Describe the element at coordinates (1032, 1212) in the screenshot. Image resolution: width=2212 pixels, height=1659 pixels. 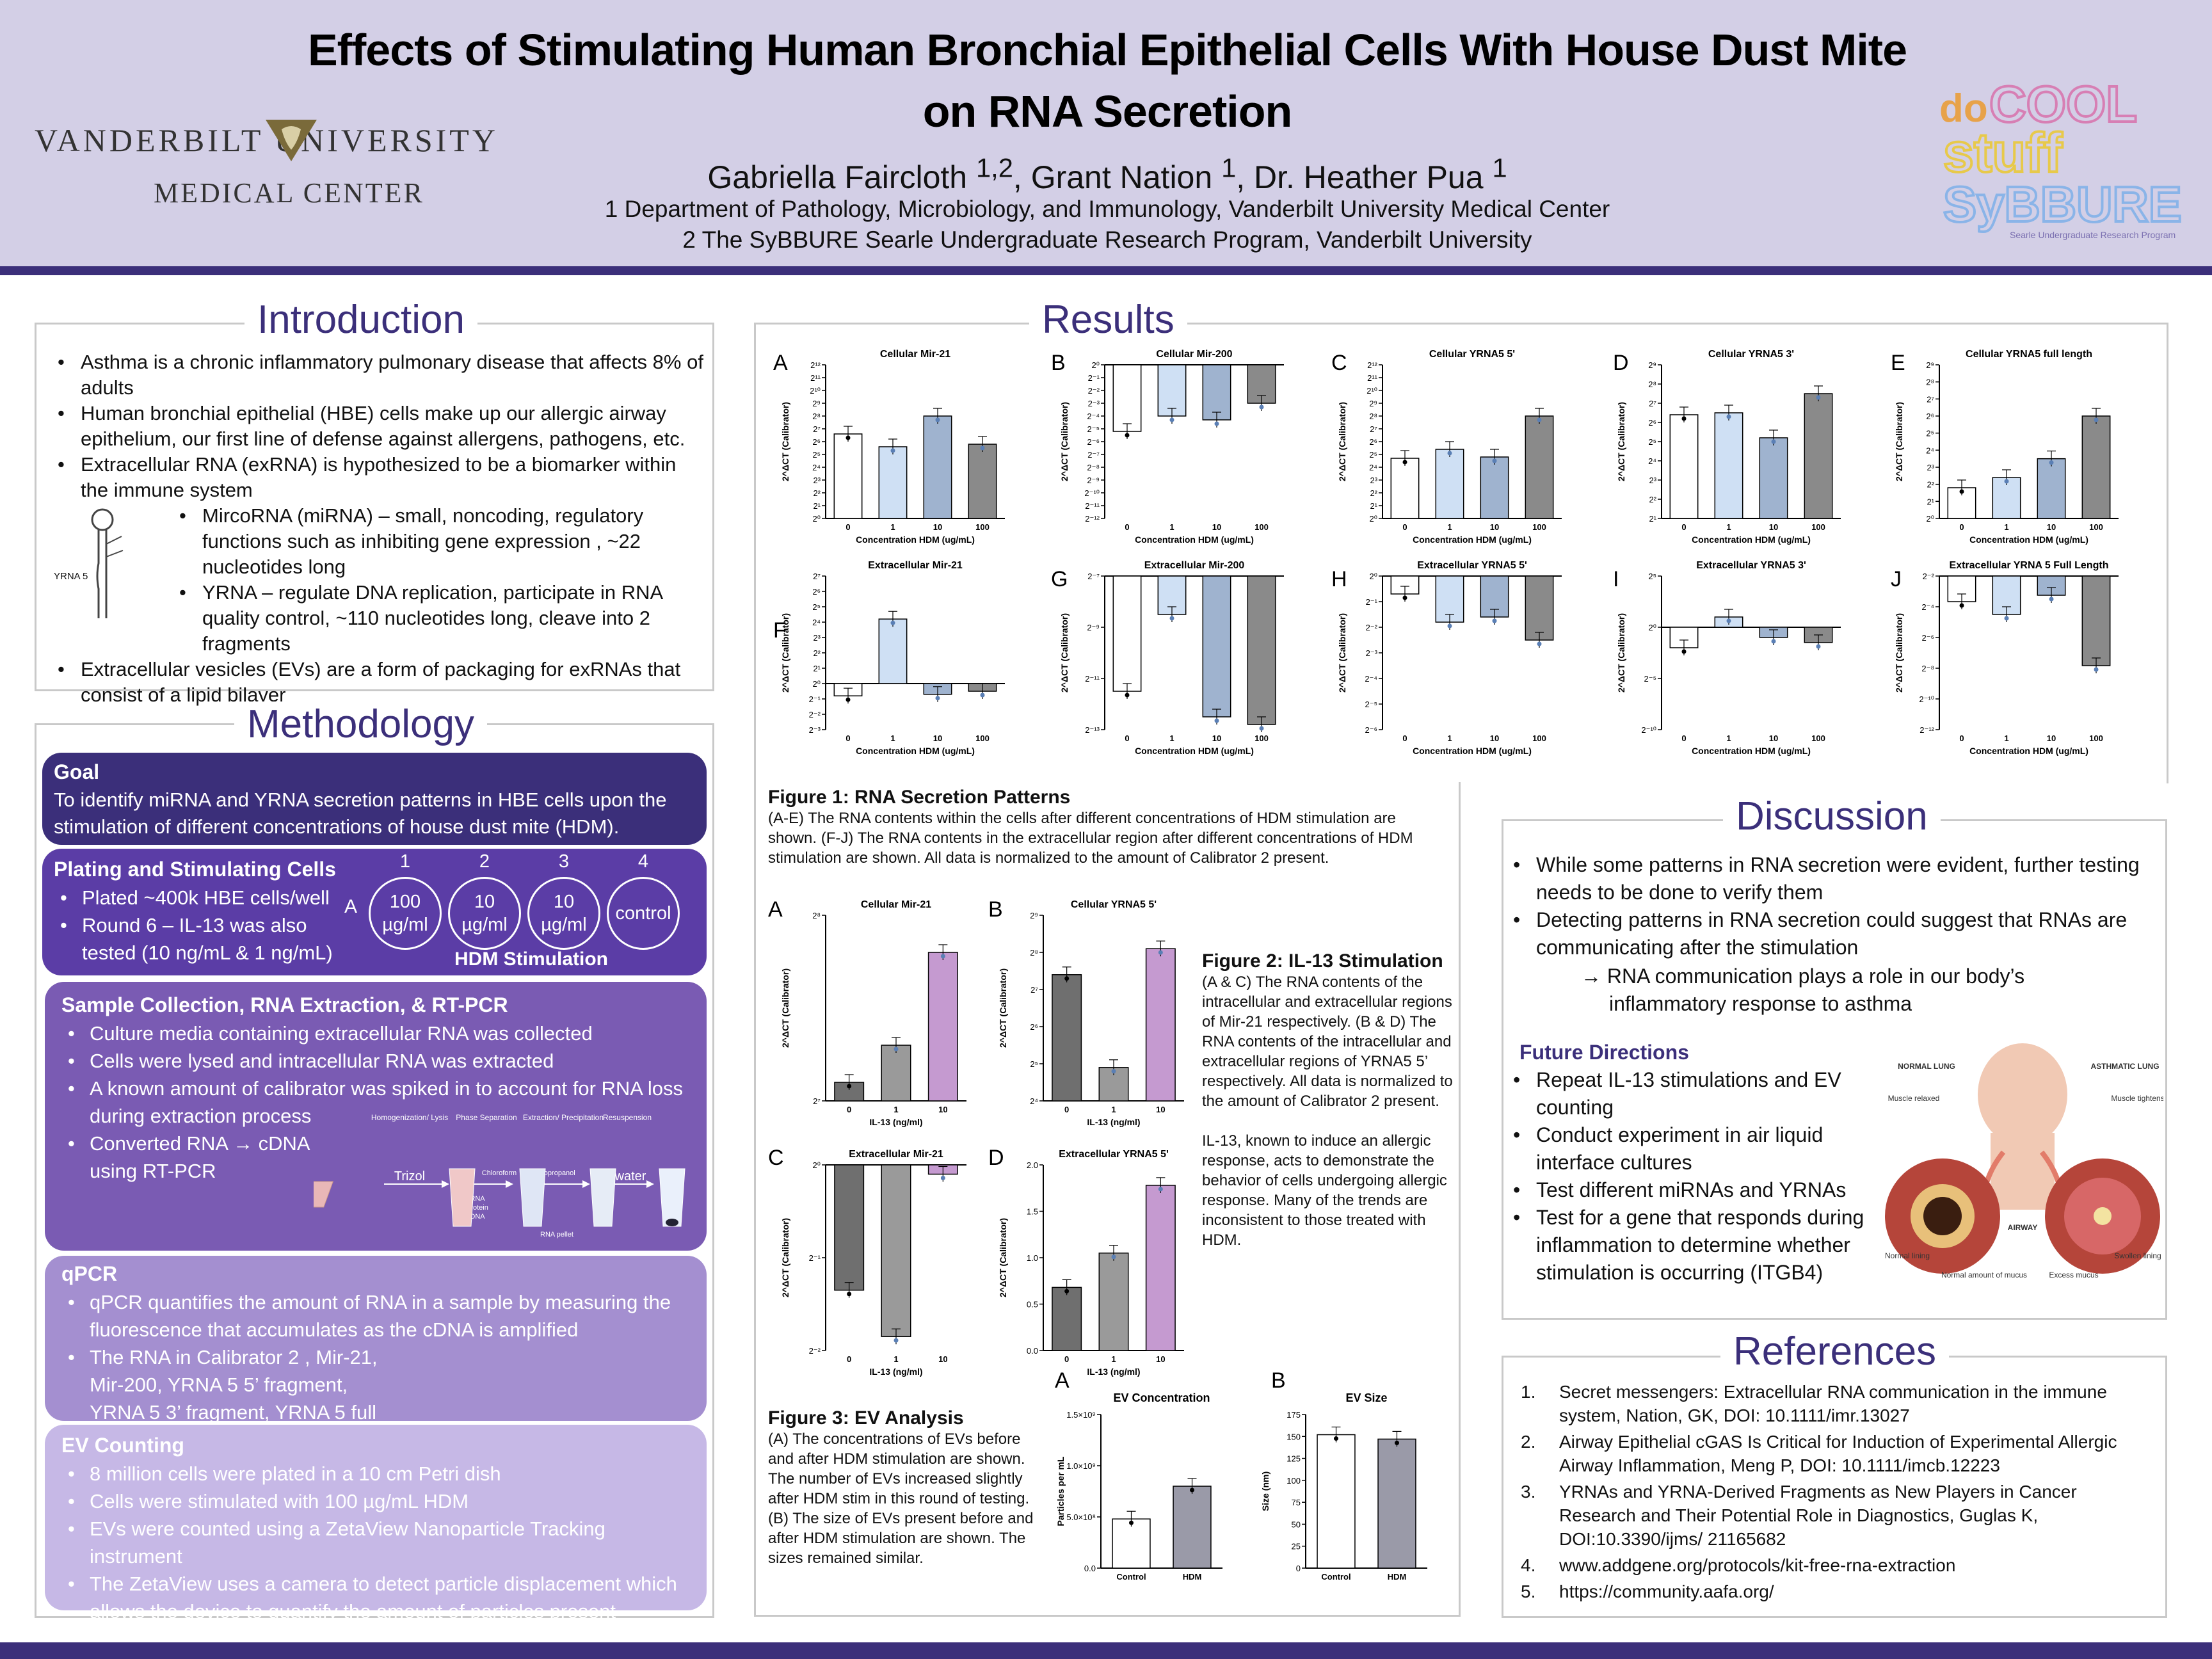
I see `y-tick-label: 1.5` at that location.